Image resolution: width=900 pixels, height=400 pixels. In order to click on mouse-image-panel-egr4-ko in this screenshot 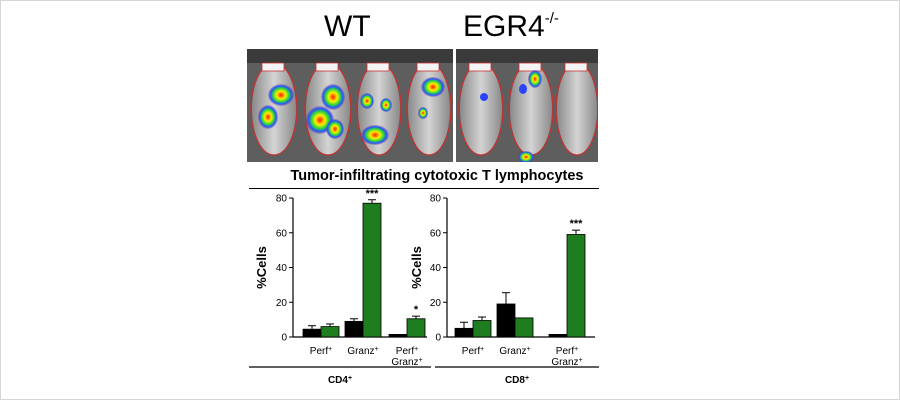, I will do `click(527, 105)`.